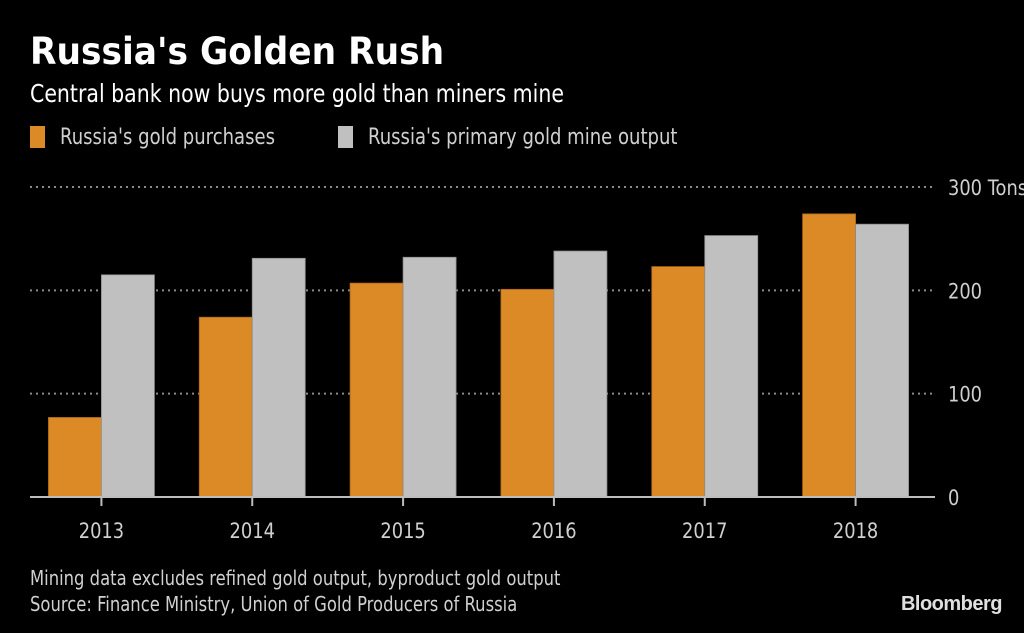 The image size is (1024, 633). What do you see at coordinates (951, 604) in the screenshot?
I see `bloomberg-logo: Bloomberg` at bounding box center [951, 604].